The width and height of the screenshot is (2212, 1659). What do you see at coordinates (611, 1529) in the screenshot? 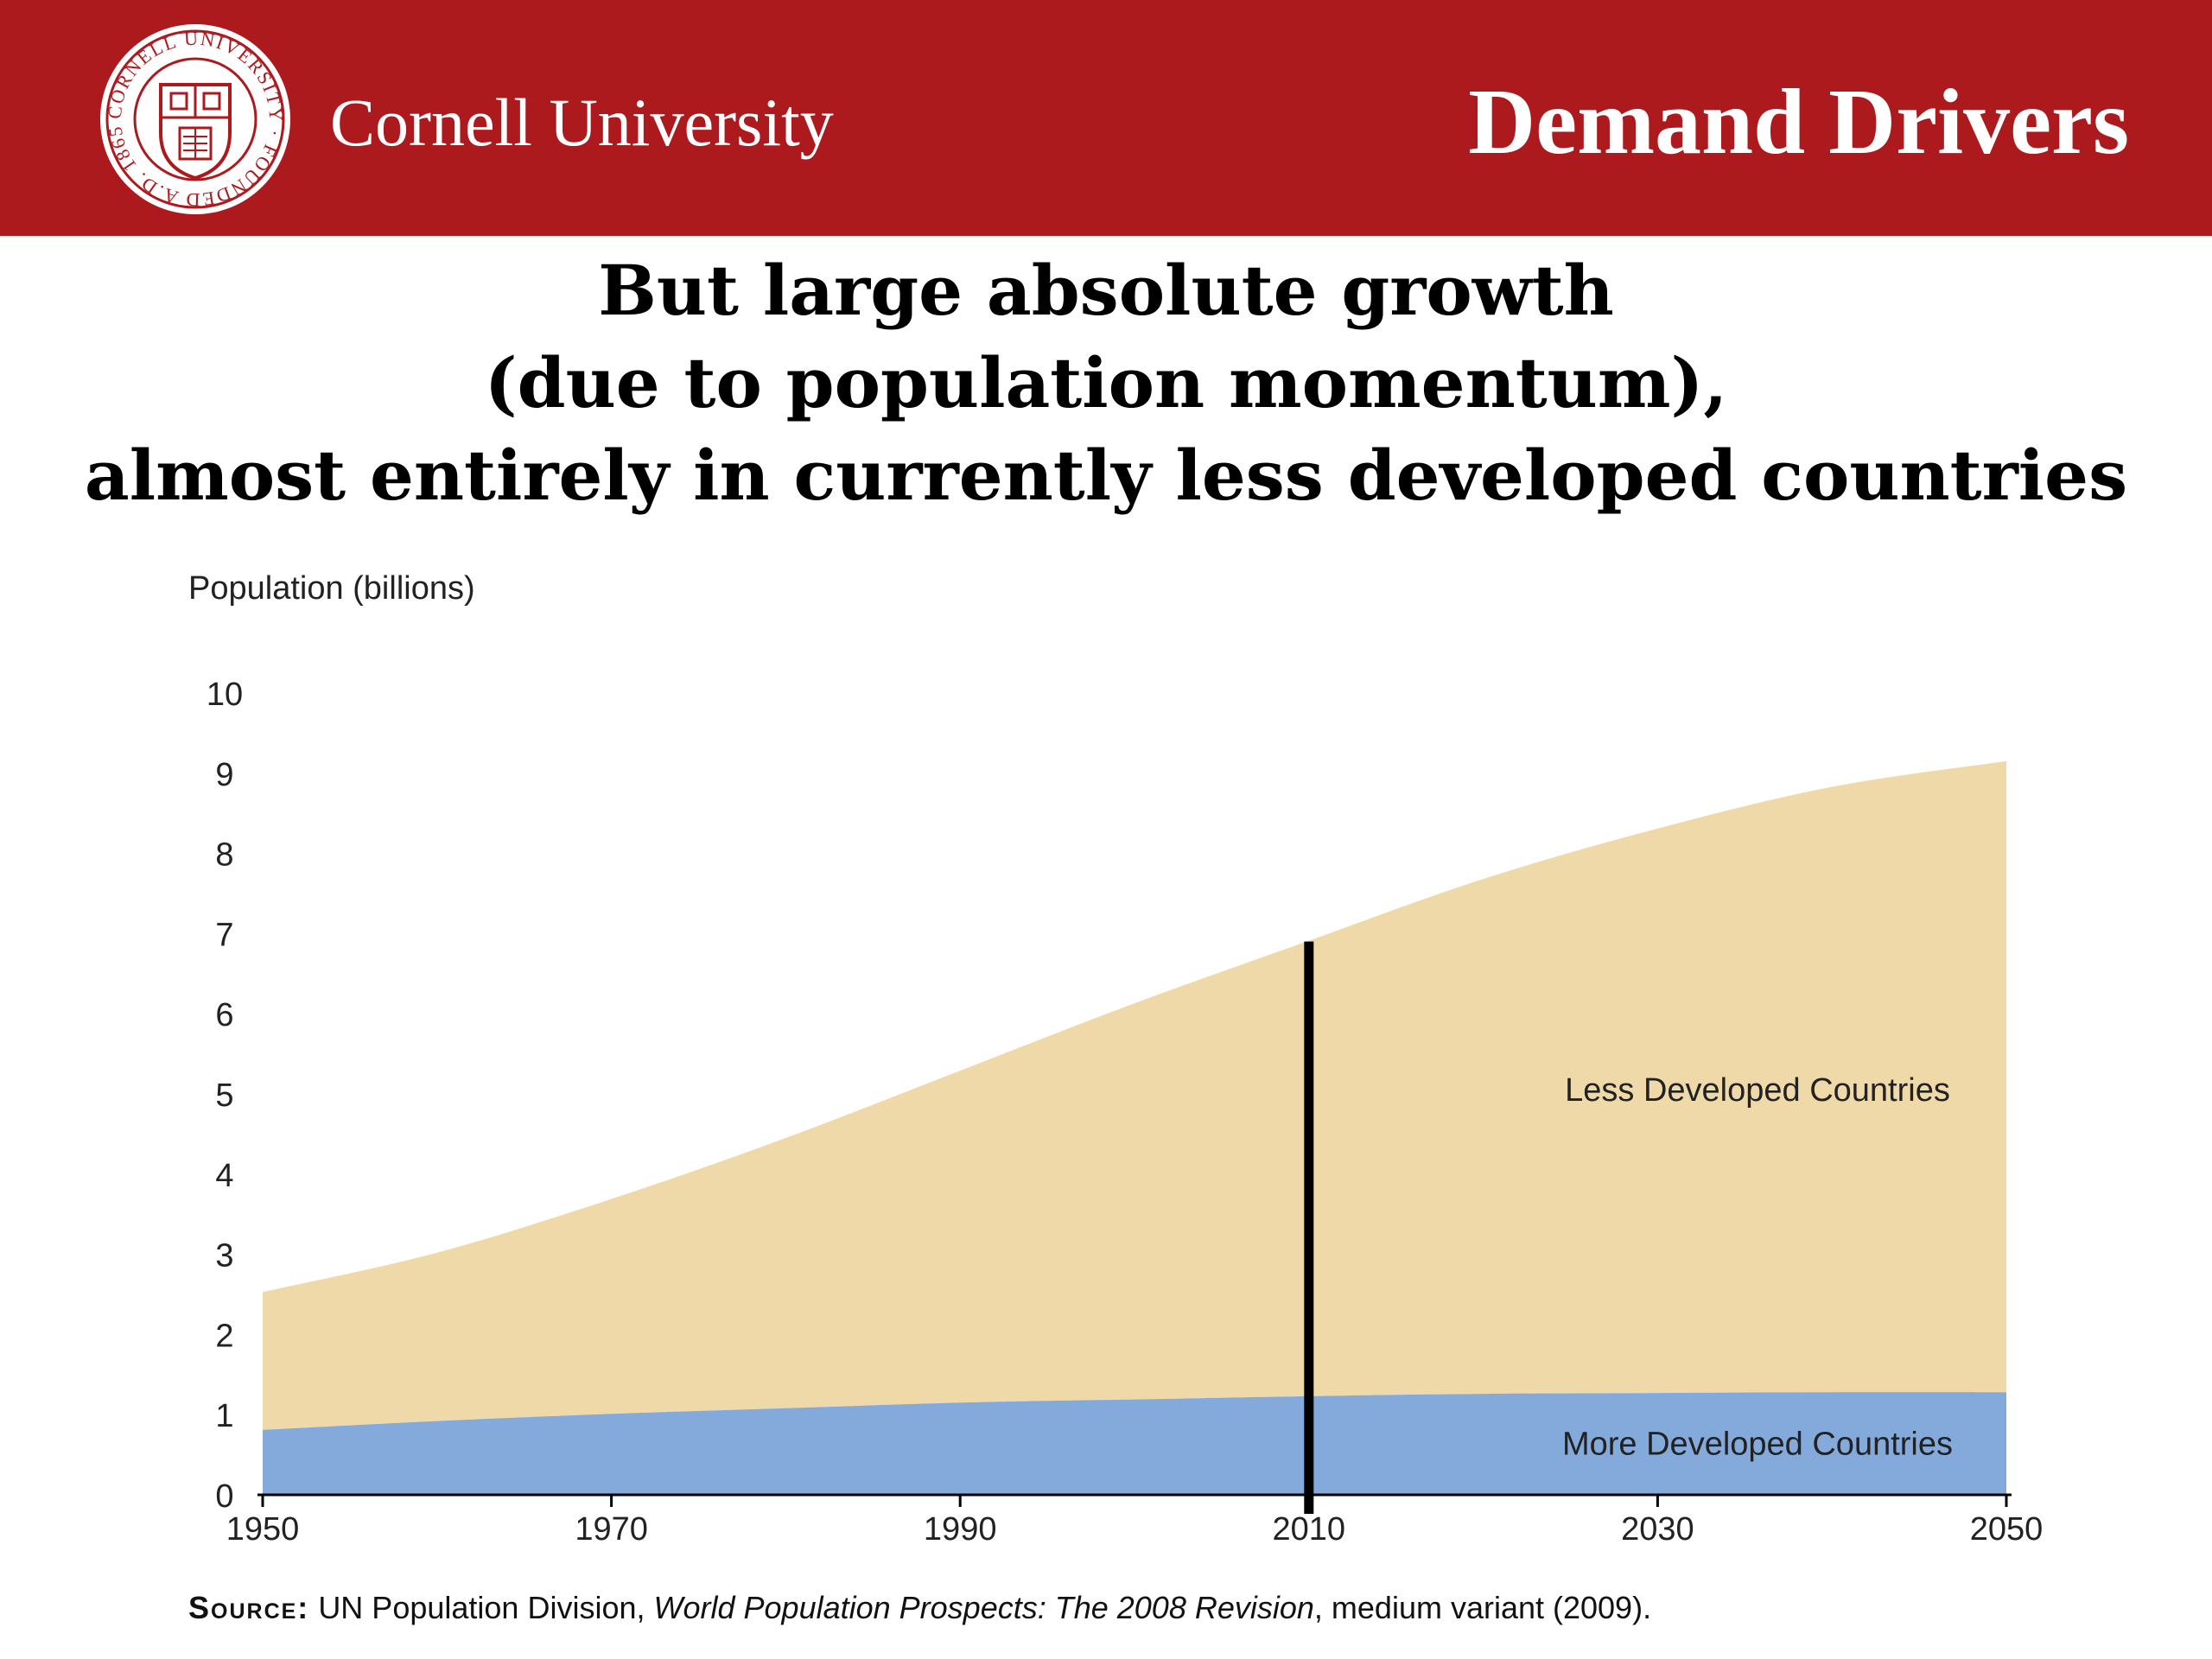
I see `x-tick-label: 1970` at bounding box center [611, 1529].